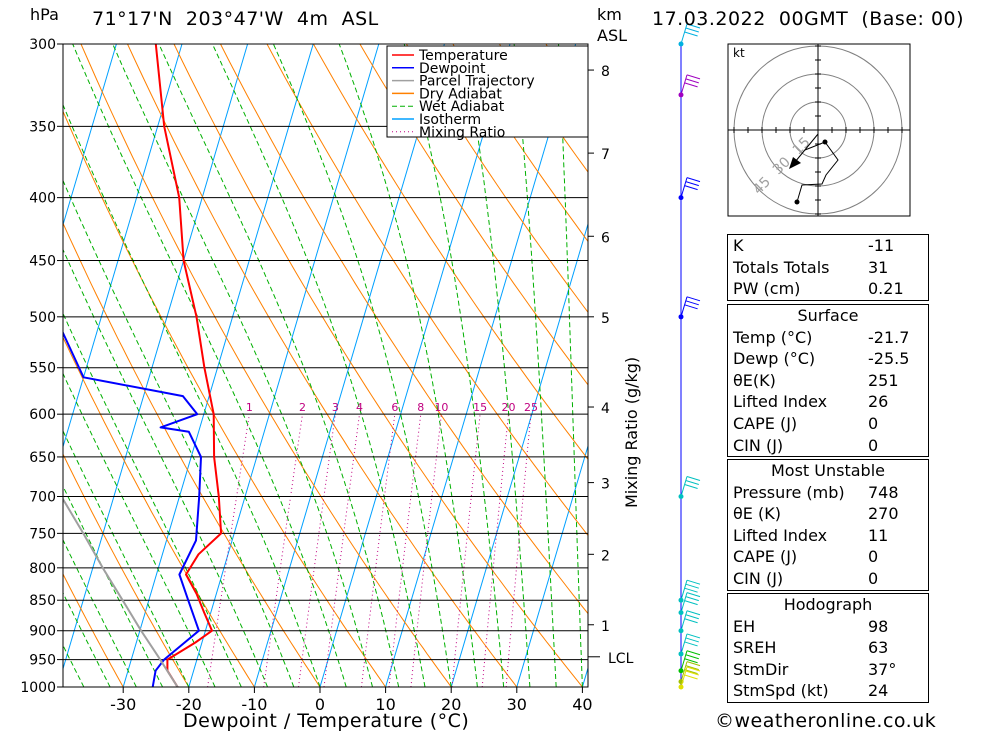  What do you see at coordinates (765, 423) in the screenshot?
I see `surface-cape-label: CAPE (J)` at bounding box center [765, 423].